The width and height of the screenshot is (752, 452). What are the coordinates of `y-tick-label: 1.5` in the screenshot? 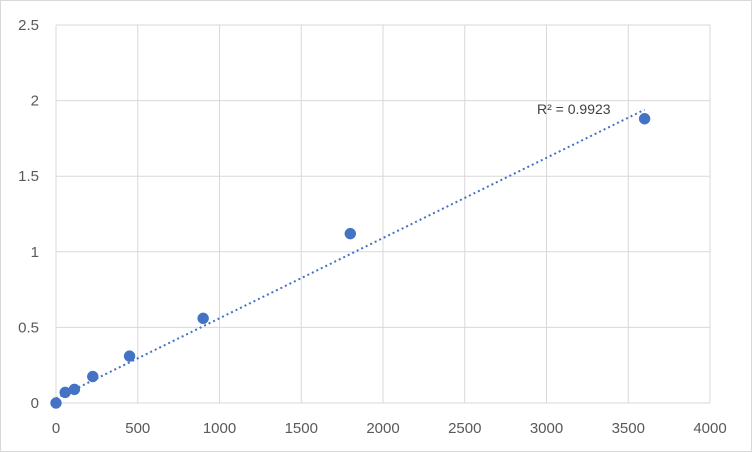 It's located at (28, 176).